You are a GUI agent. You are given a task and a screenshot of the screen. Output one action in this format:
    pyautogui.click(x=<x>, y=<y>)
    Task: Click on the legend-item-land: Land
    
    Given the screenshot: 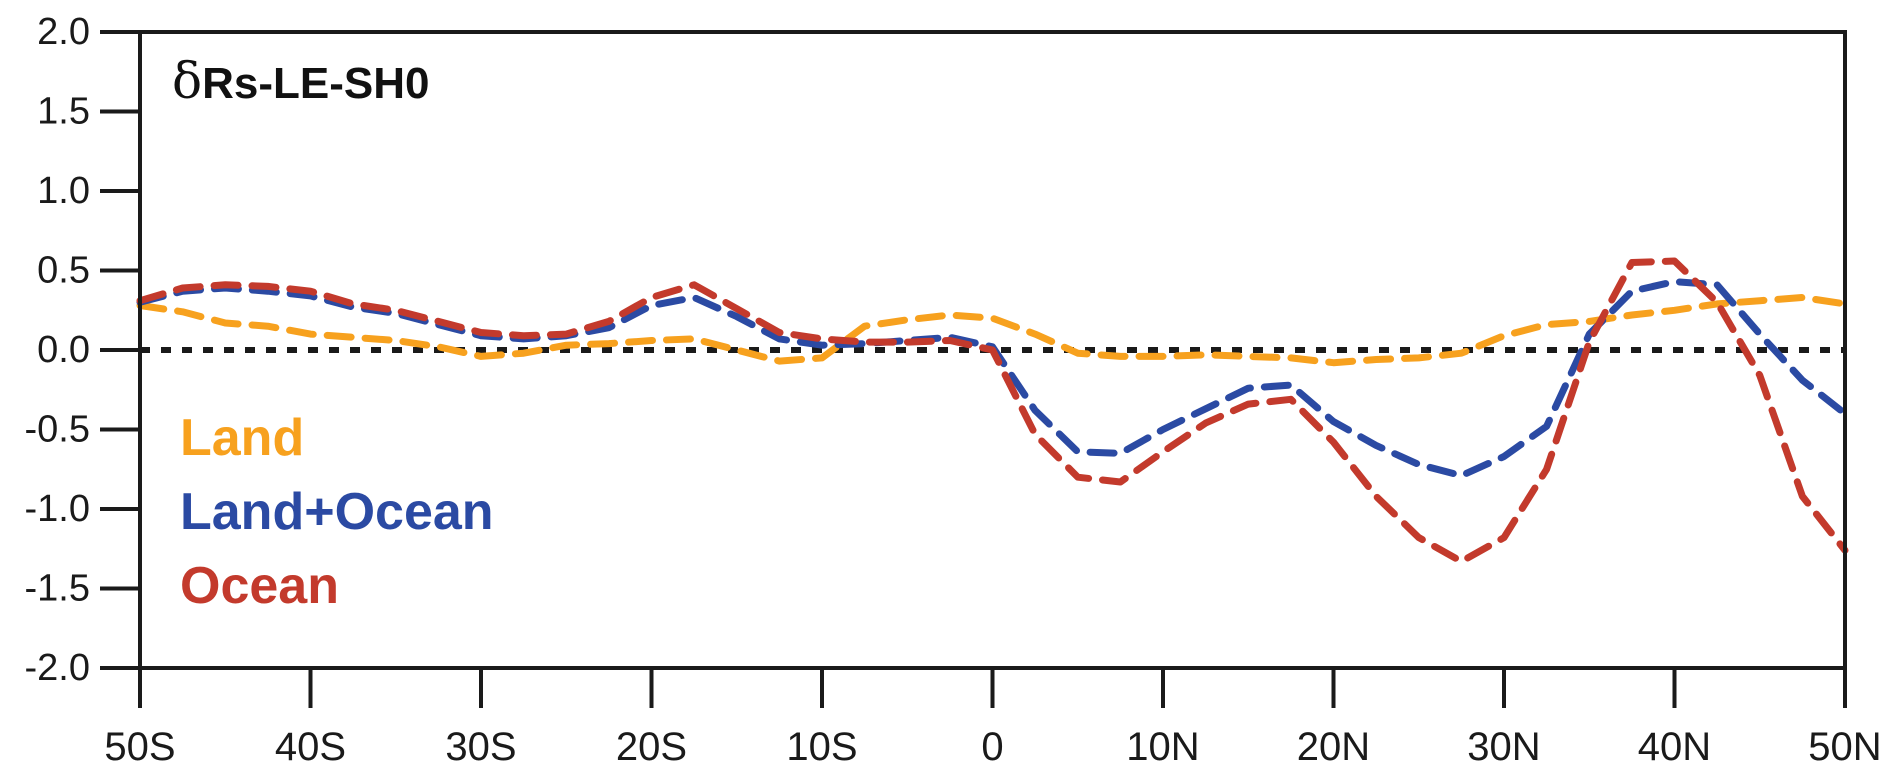 What is the action you would take?
    pyautogui.click(x=242, y=438)
    